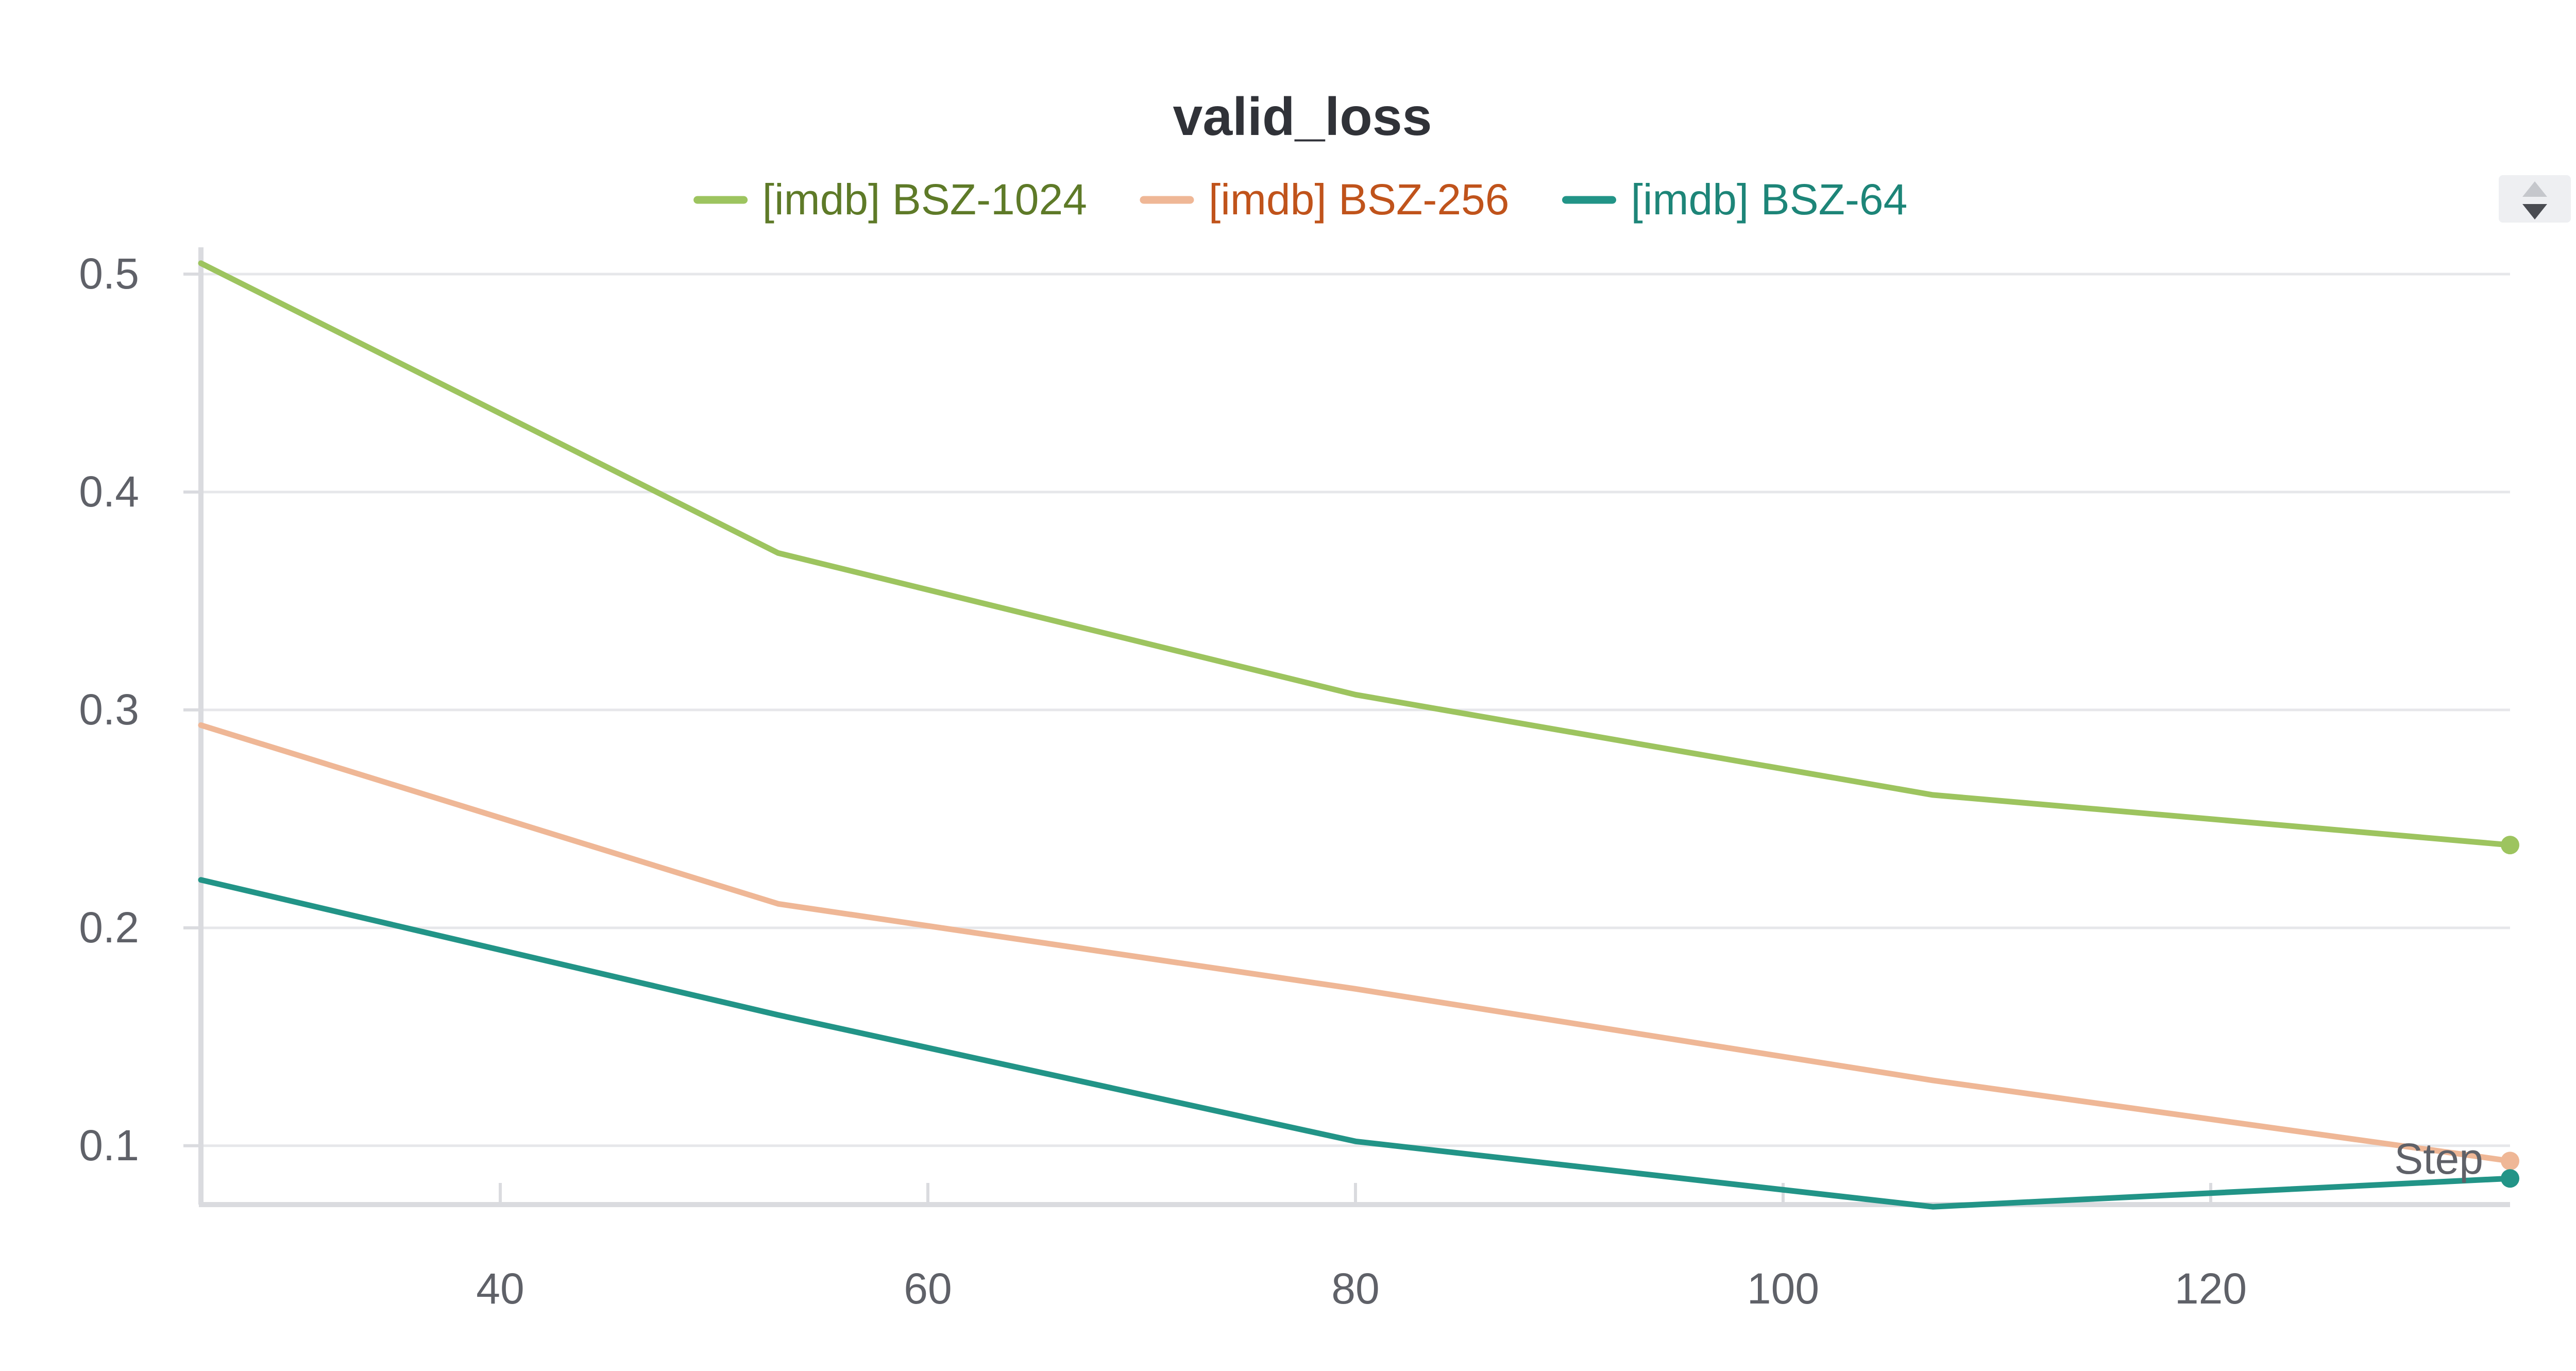 This screenshot has width=2576, height=1371. What do you see at coordinates (500, 1288) in the screenshot?
I see `x-tick-label: 40` at bounding box center [500, 1288].